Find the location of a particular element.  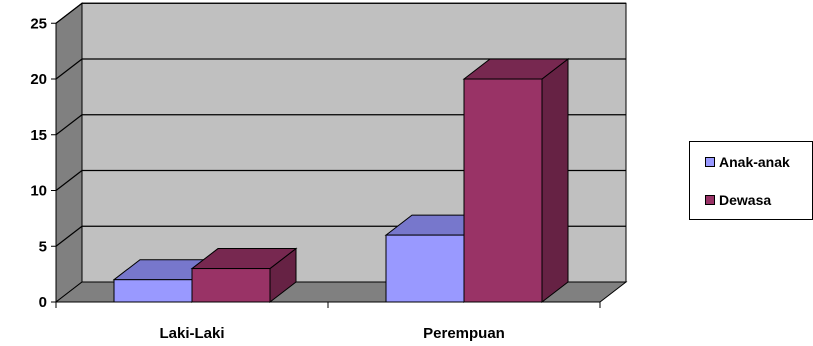

x-category-label: Laki-Laki is located at coordinates (191, 333).